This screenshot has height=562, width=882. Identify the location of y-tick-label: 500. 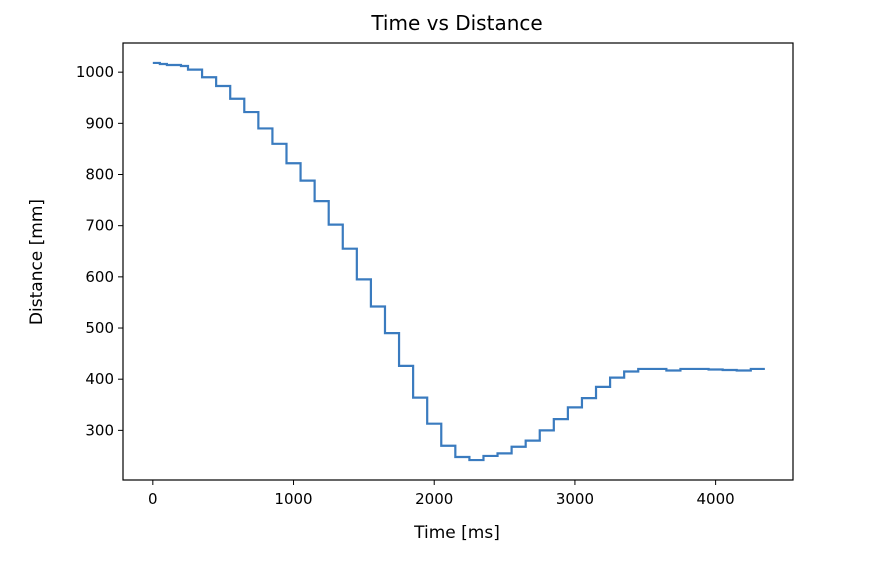
(99, 328).